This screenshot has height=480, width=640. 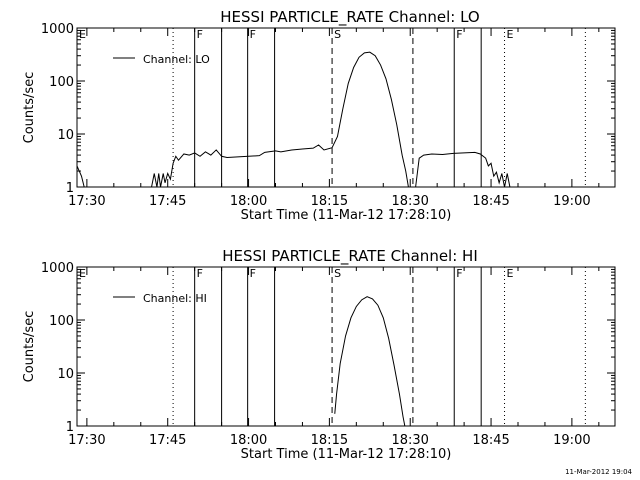 What do you see at coordinates (598, 472) in the screenshot?
I see `plot-timestamp: 11-Mar-2012 19:04` at bounding box center [598, 472].